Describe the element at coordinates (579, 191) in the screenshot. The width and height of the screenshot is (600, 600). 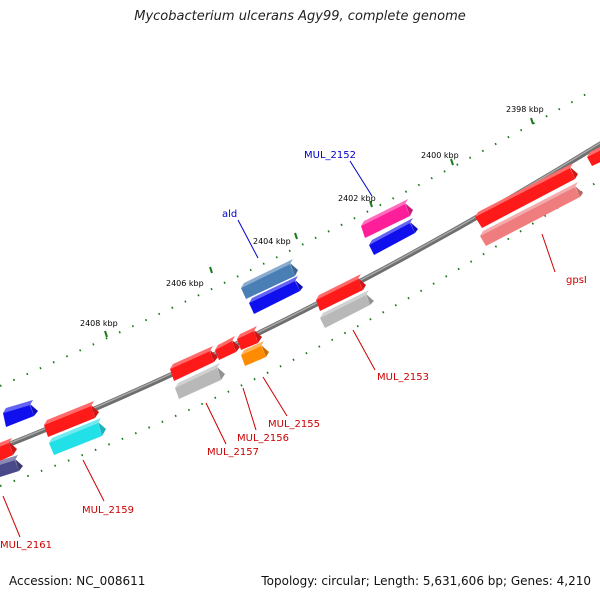
I see `gene-gpsI-product-tip` at that location.